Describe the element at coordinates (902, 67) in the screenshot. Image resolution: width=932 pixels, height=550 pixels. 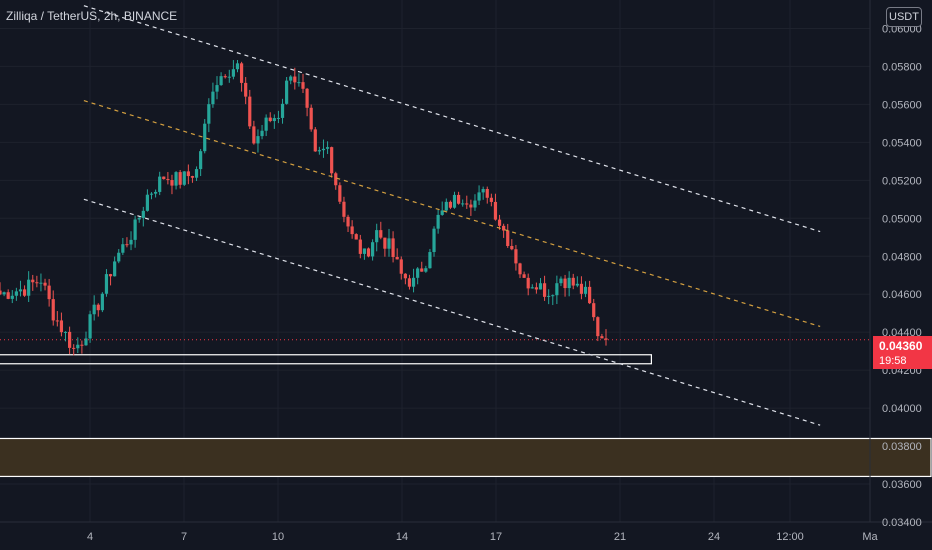
I see `price-tick-label: 0.05800` at that location.